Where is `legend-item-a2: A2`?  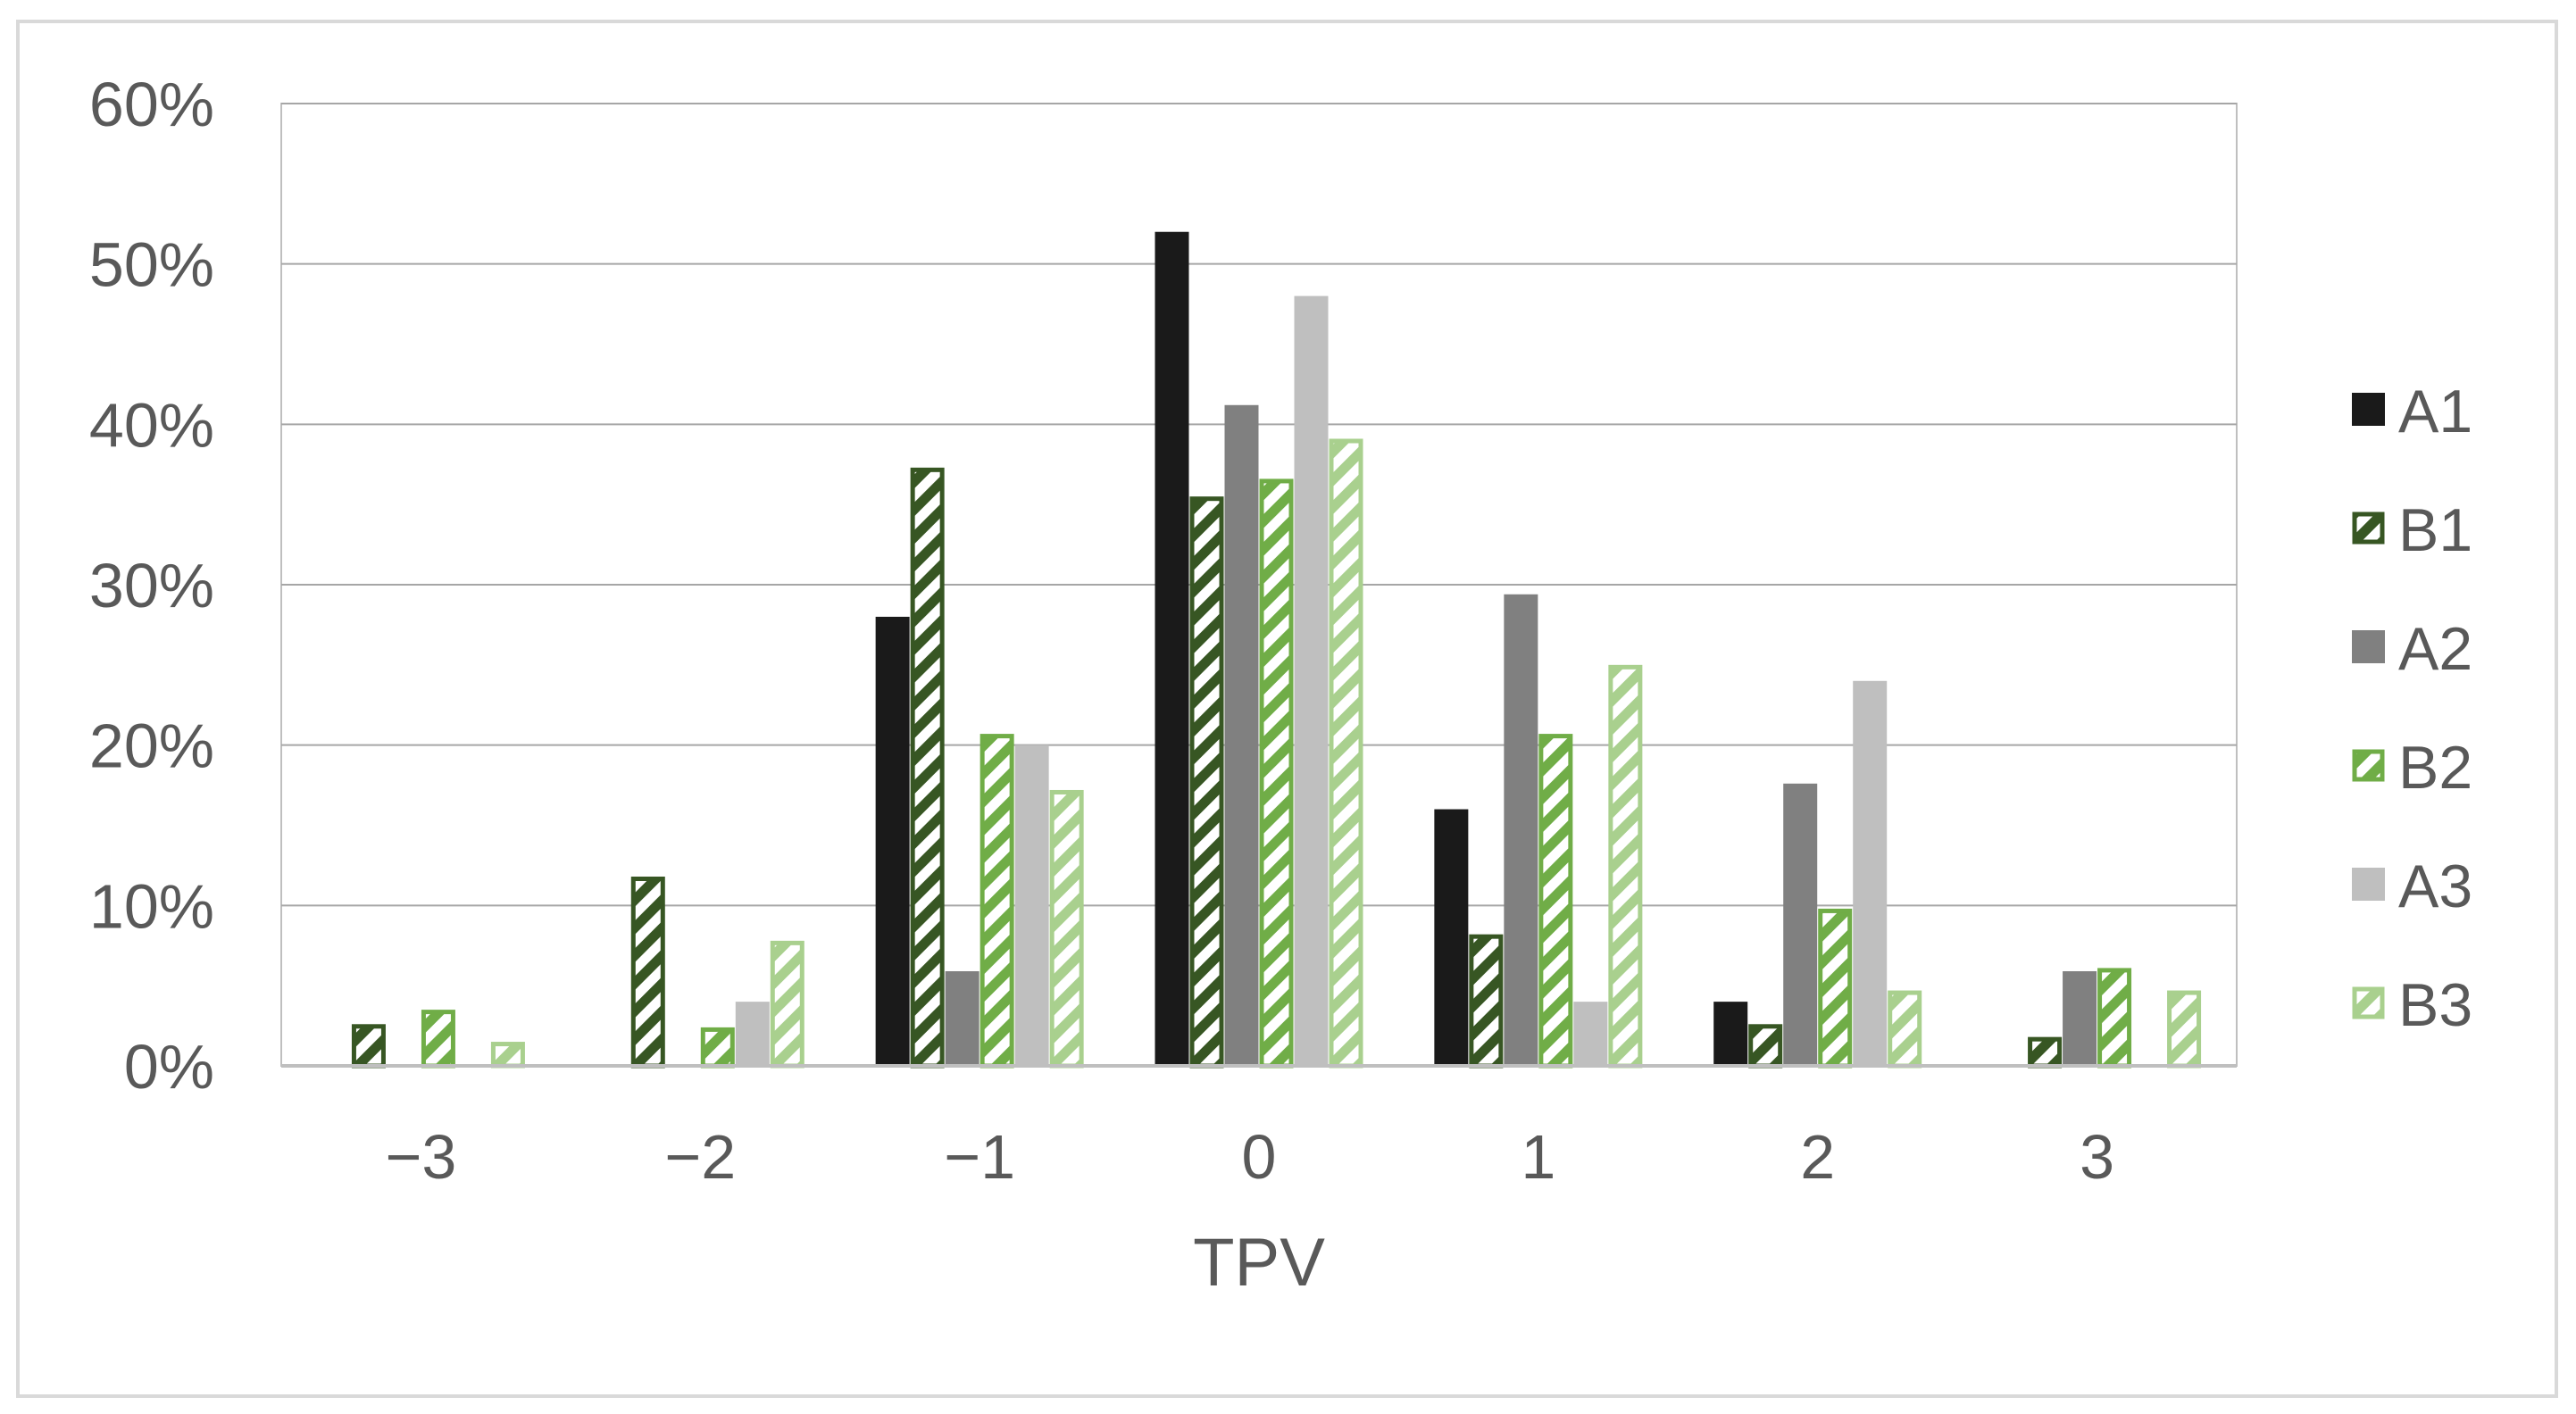
legend-item-a2: A2 is located at coordinates (2412, 649).